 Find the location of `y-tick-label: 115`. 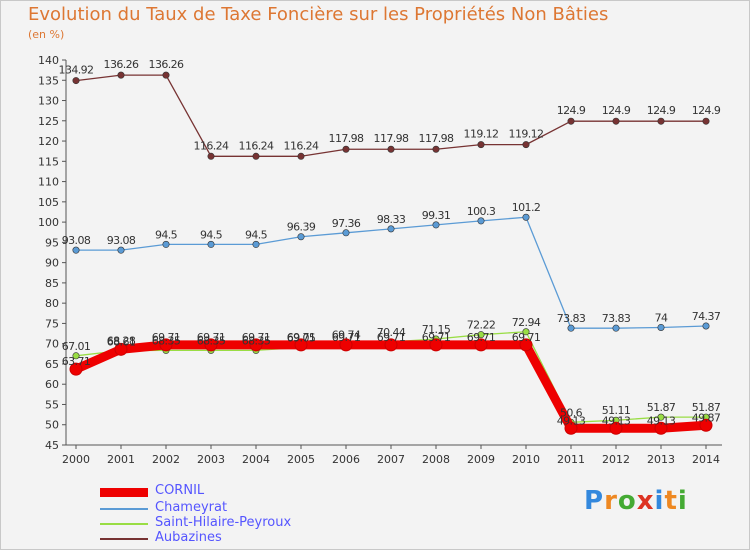

y-tick-label: 115 is located at coordinates (48, 161).